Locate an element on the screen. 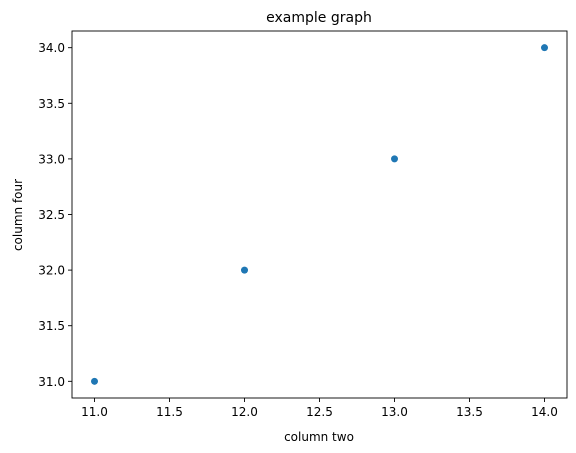 This screenshot has height=453, width=576. x-tick-label: 11.5 is located at coordinates (169, 412).